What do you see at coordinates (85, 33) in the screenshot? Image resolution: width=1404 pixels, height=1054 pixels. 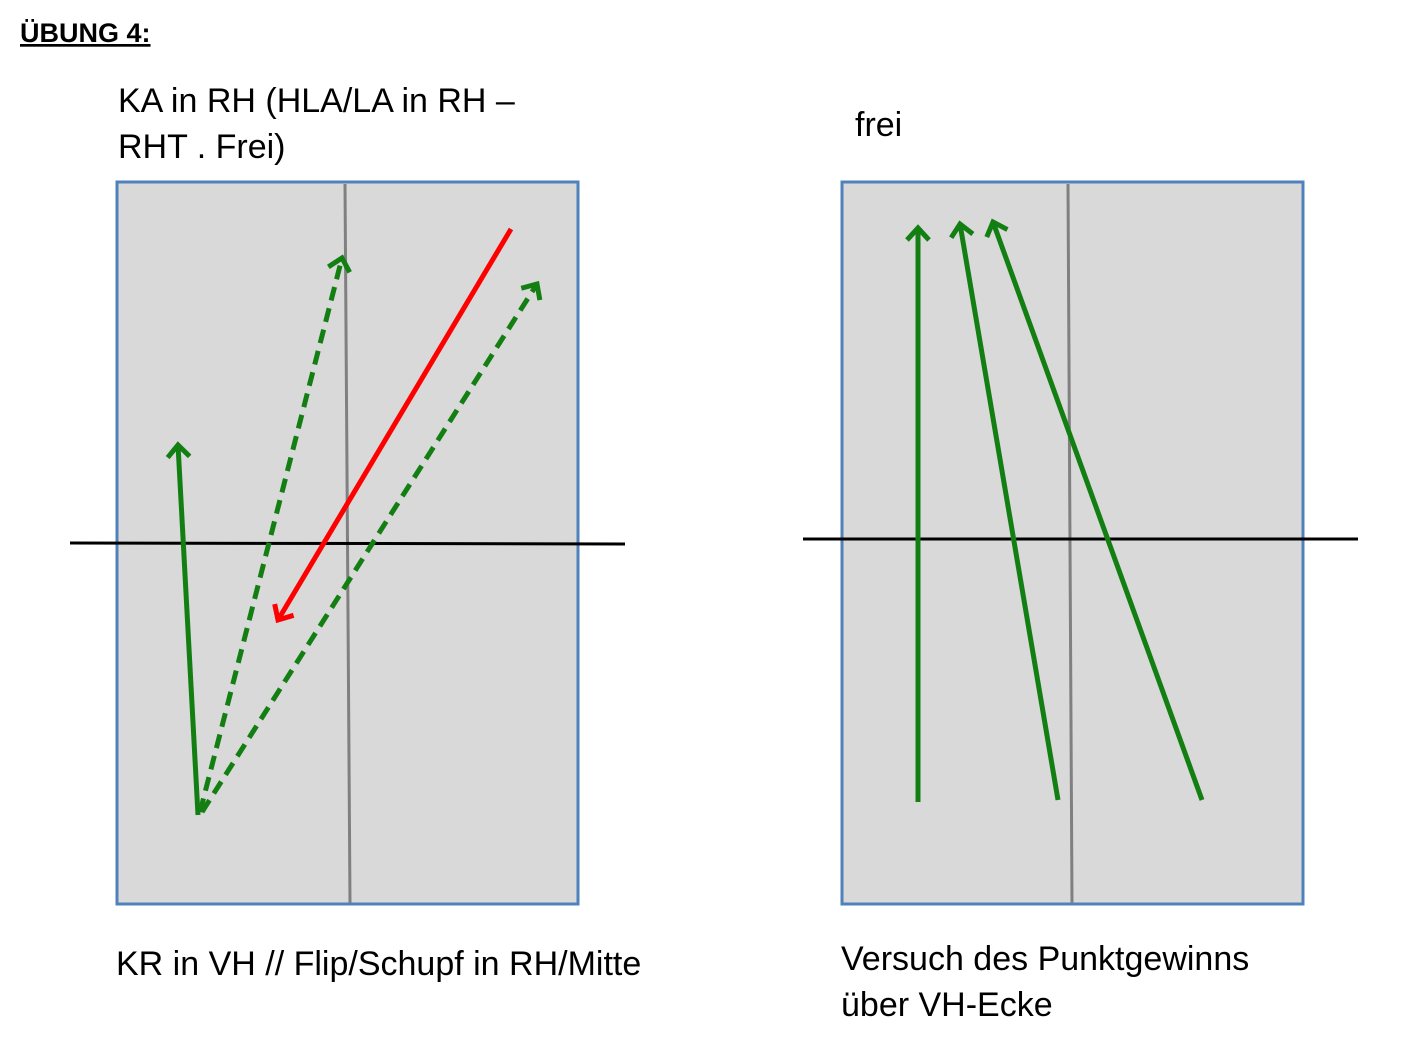 I see `title: ÜBUNG 4:` at bounding box center [85, 33].